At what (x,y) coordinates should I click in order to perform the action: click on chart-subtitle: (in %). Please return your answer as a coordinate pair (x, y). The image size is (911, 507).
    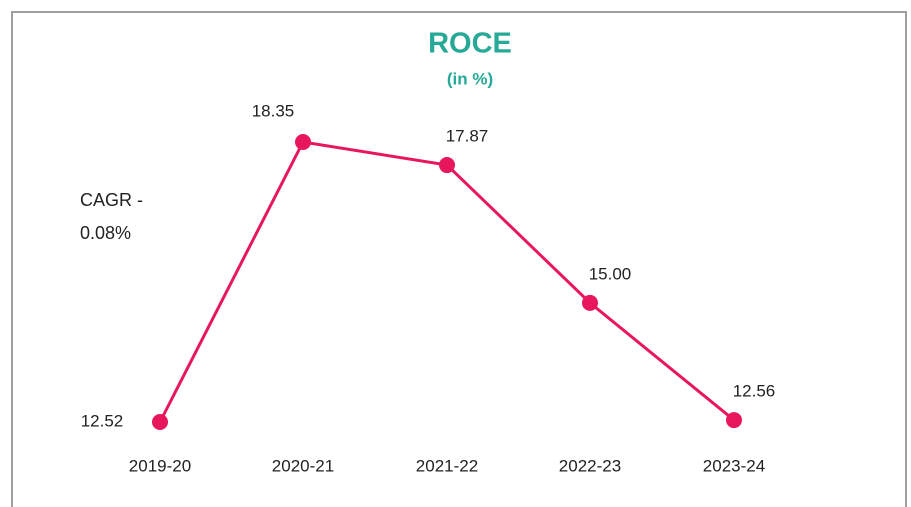
    Looking at the image, I should click on (470, 78).